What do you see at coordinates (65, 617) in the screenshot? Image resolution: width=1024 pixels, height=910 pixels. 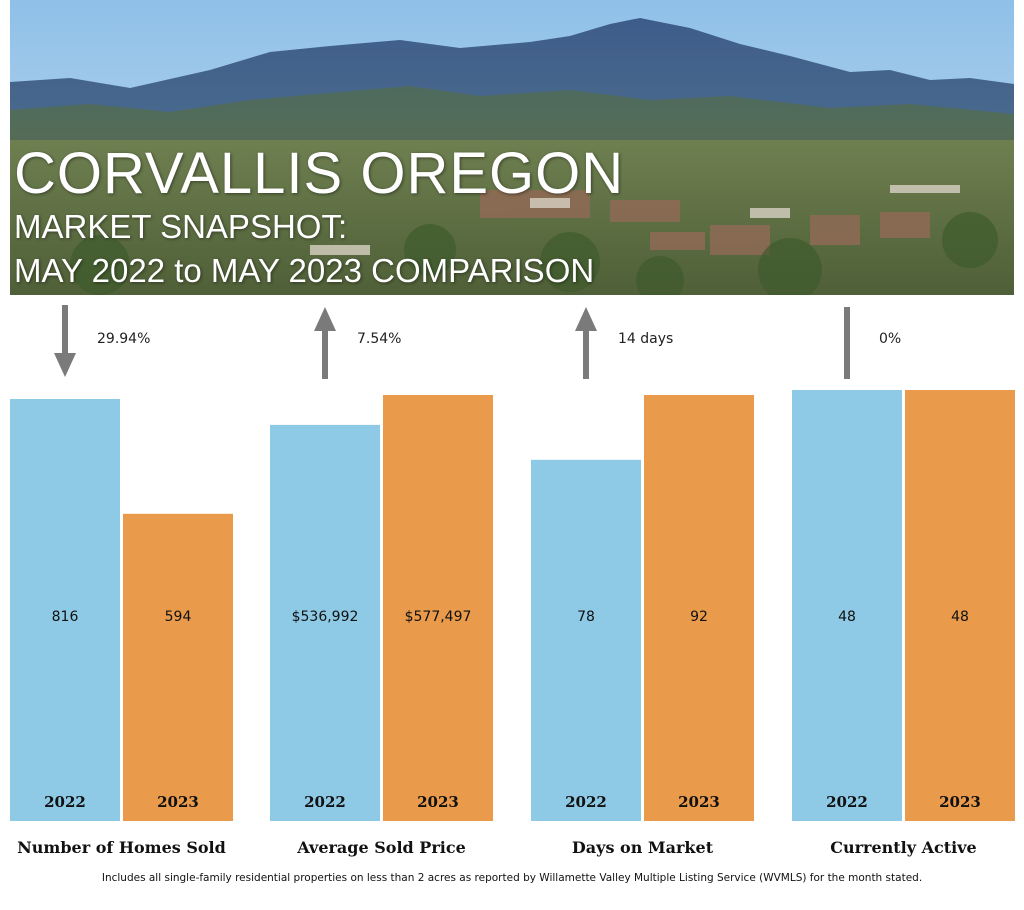 I see `bar-value-label: 816` at bounding box center [65, 617].